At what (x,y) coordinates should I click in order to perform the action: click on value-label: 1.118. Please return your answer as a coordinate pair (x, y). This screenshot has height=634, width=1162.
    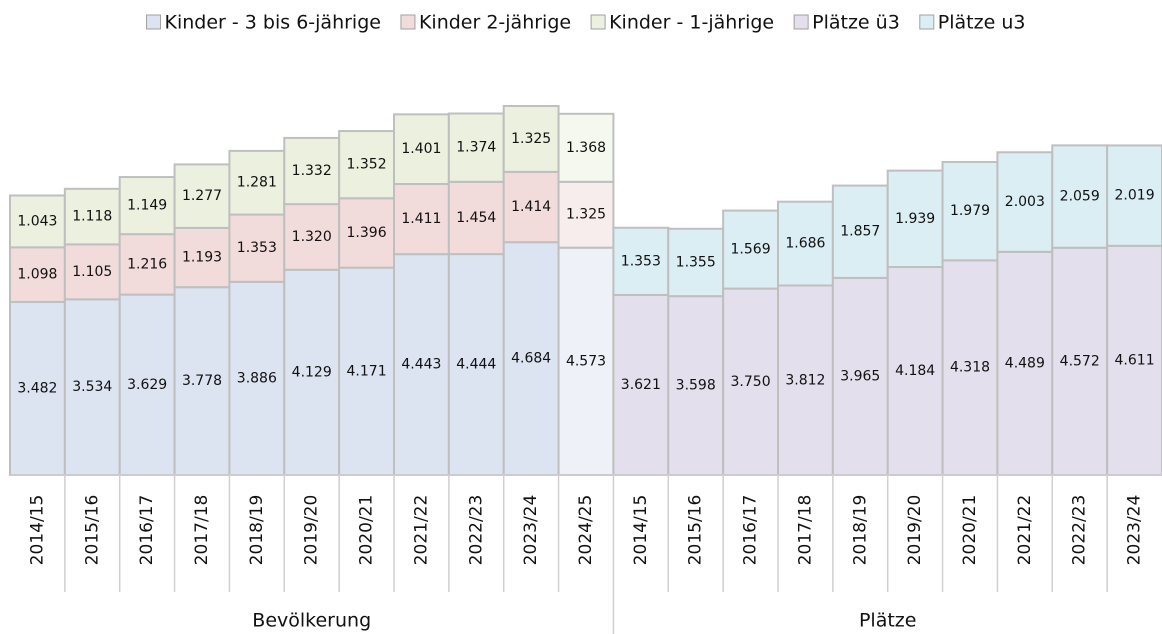
    Looking at the image, I should click on (92, 217).